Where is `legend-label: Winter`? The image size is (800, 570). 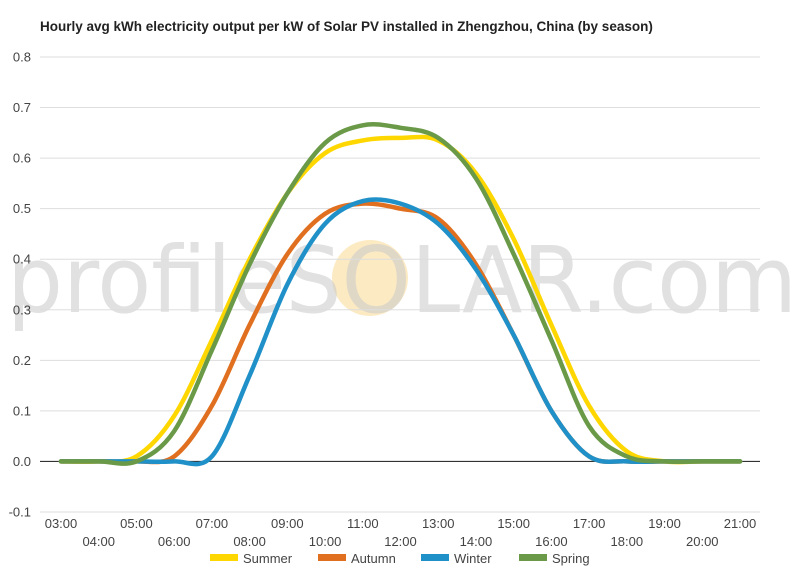 legend-label: Winter is located at coordinates (473, 558).